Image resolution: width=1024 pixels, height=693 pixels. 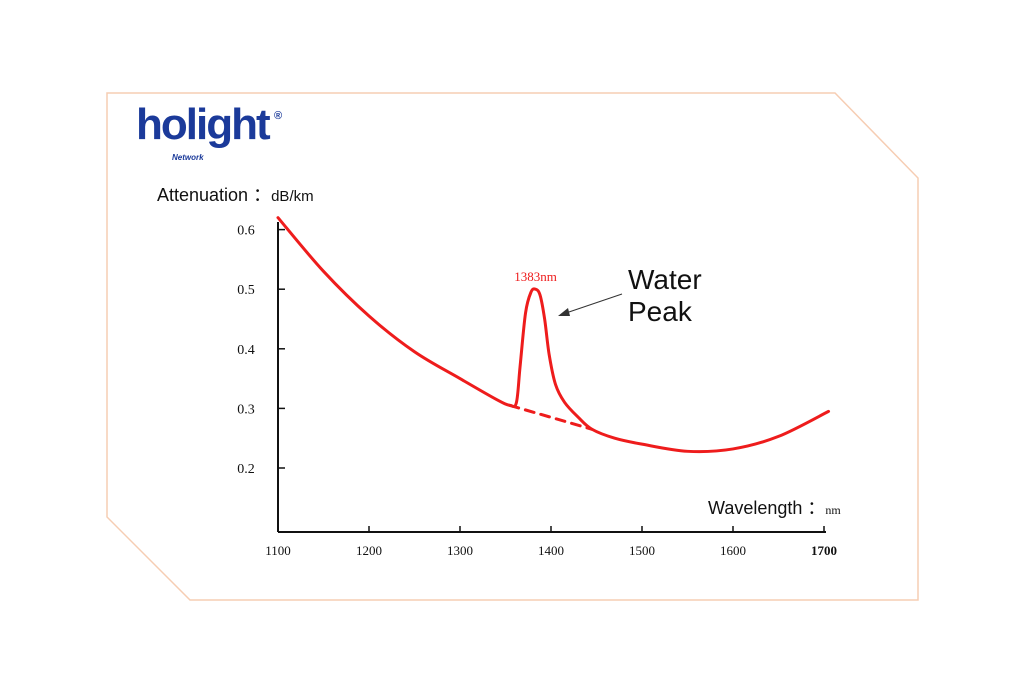 I want to click on water-peak-annotation: Water Peak, so click(x=665, y=295).